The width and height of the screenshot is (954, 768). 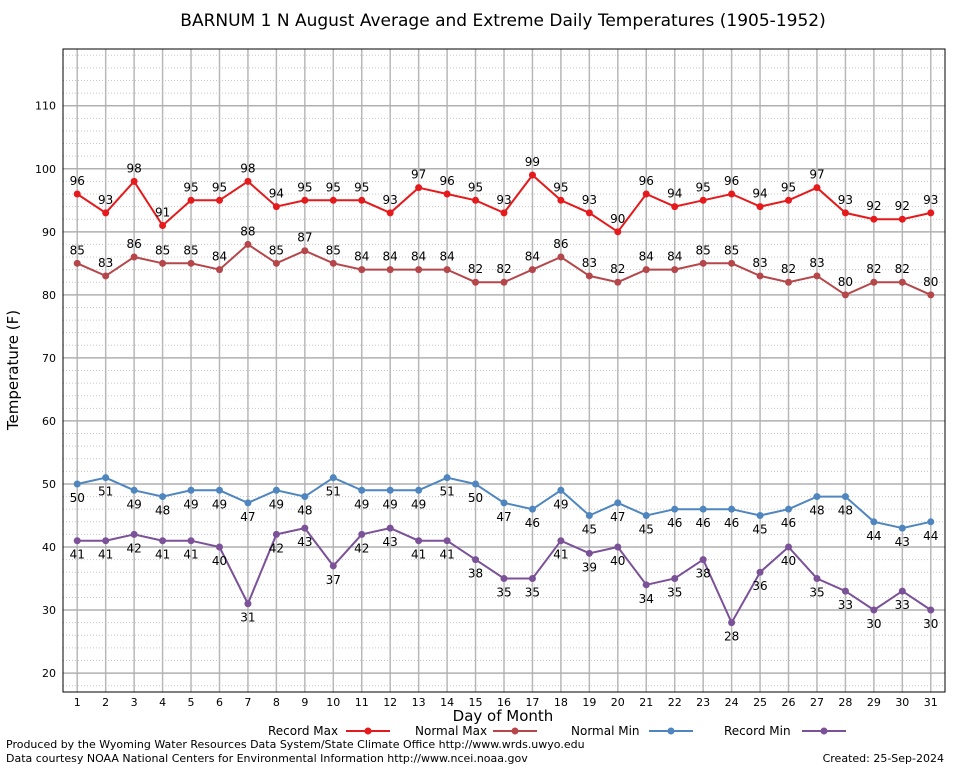 I want to click on y-axis-label: Temperature (F), so click(x=13, y=370).